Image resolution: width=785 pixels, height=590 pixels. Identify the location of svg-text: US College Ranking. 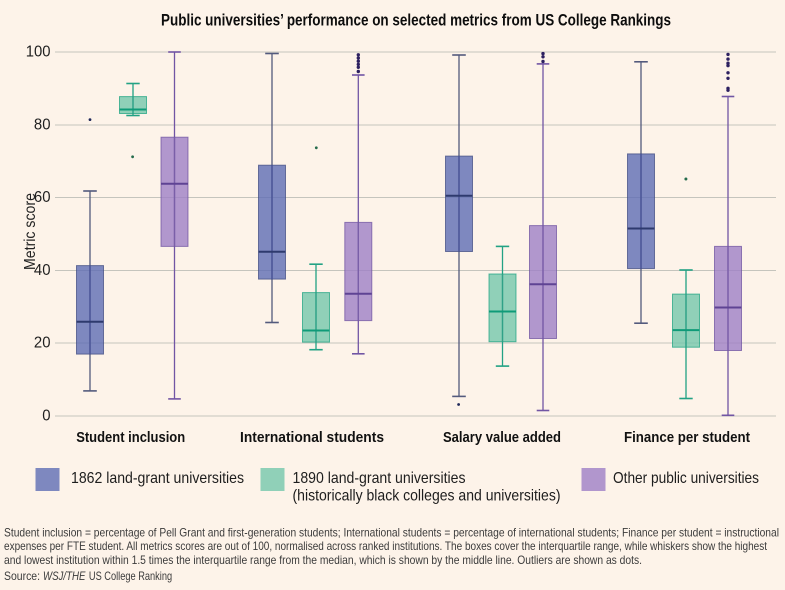
(130, 576).